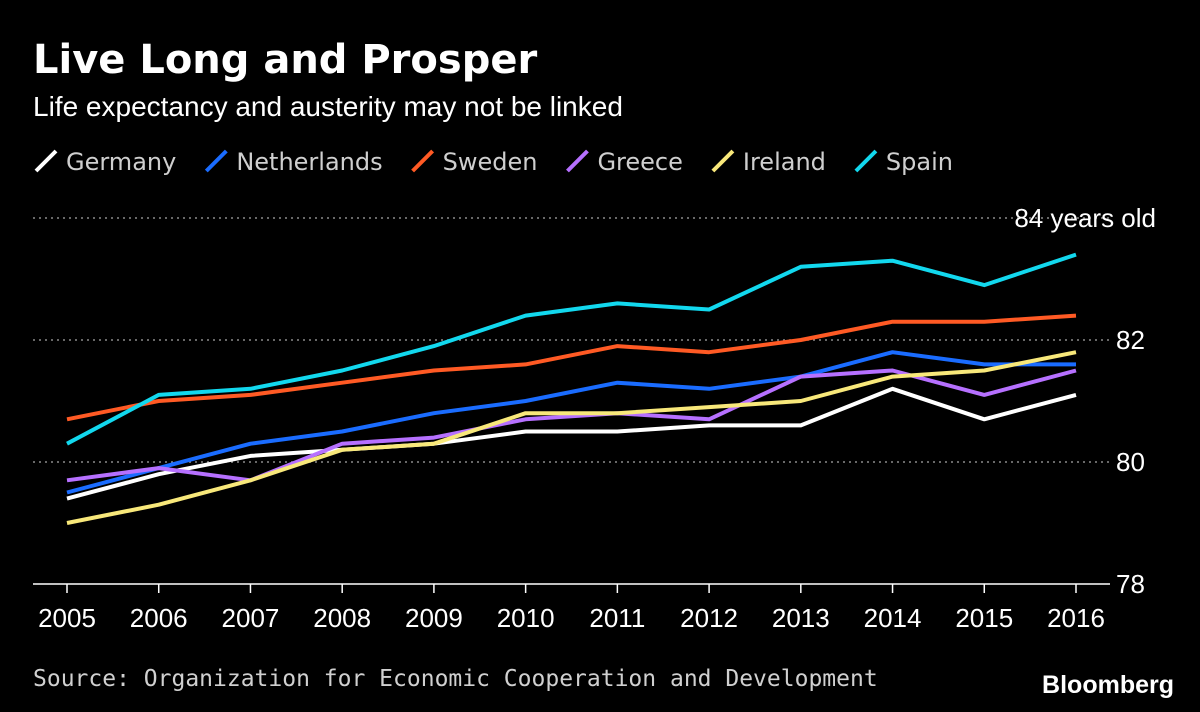 The width and height of the screenshot is (1200, 712). What do you see at coordinates (571, 443) in the screenshot?
I see `series-line-germany` at bounding box center [571, 443].